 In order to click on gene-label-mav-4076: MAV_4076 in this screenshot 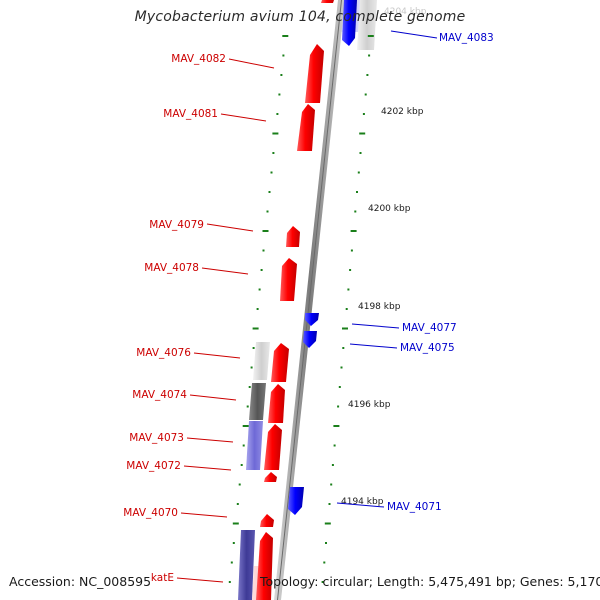, I will do `click(163, 353)`.